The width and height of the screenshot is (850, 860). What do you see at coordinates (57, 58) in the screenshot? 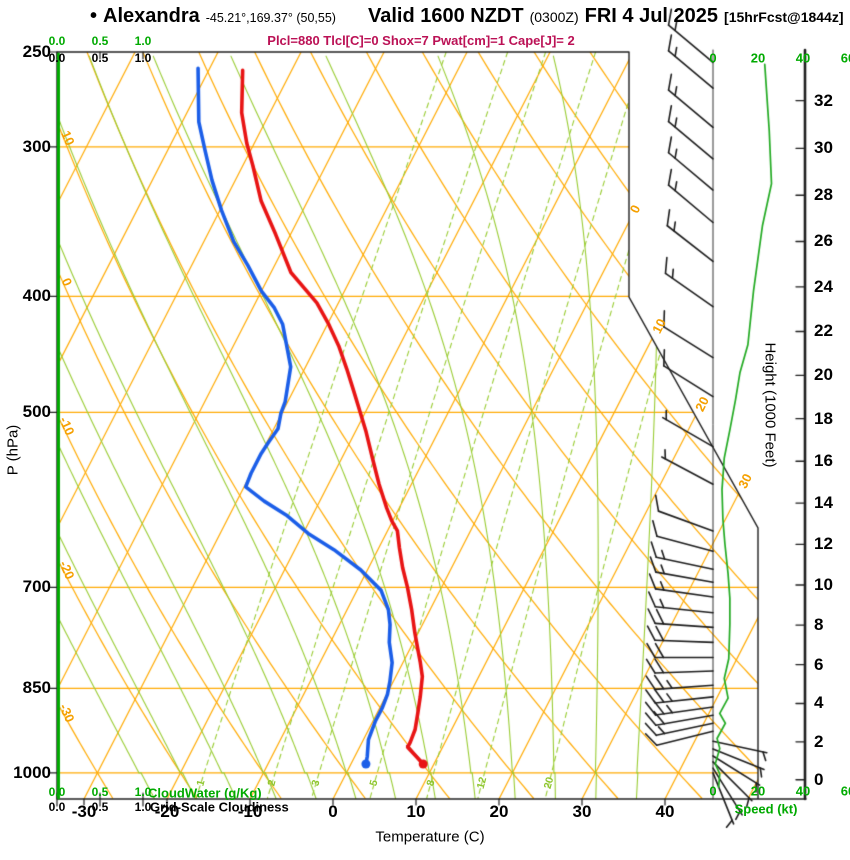
I see `cloud-scale-black-top: 0.0` at bounding box center [57, 58].